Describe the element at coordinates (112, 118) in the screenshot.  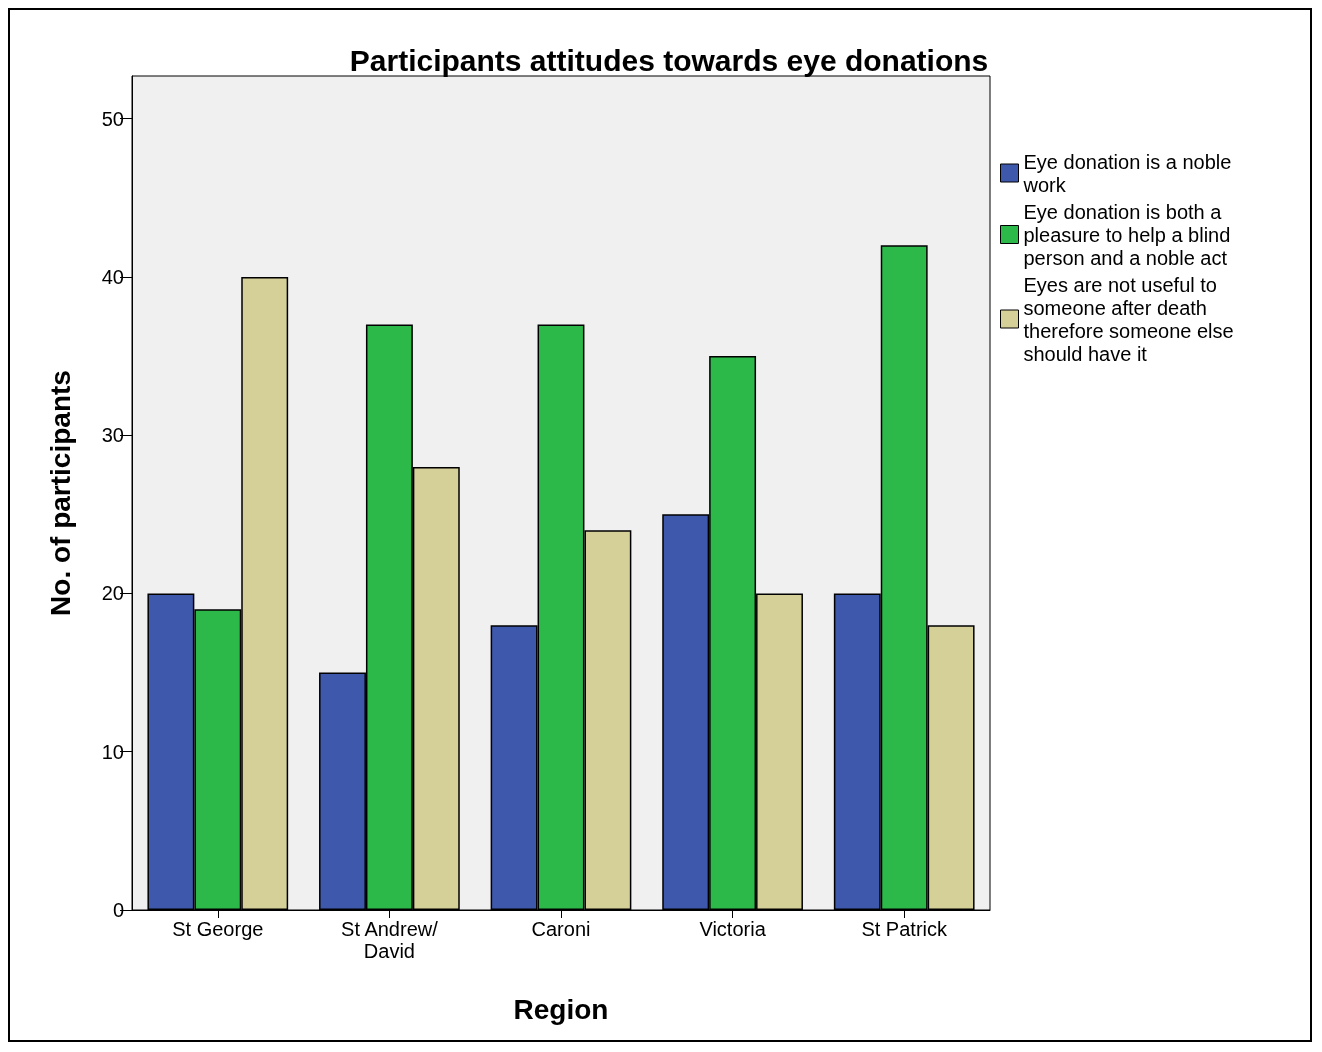
I see `y-tick-label: 50` at that location.